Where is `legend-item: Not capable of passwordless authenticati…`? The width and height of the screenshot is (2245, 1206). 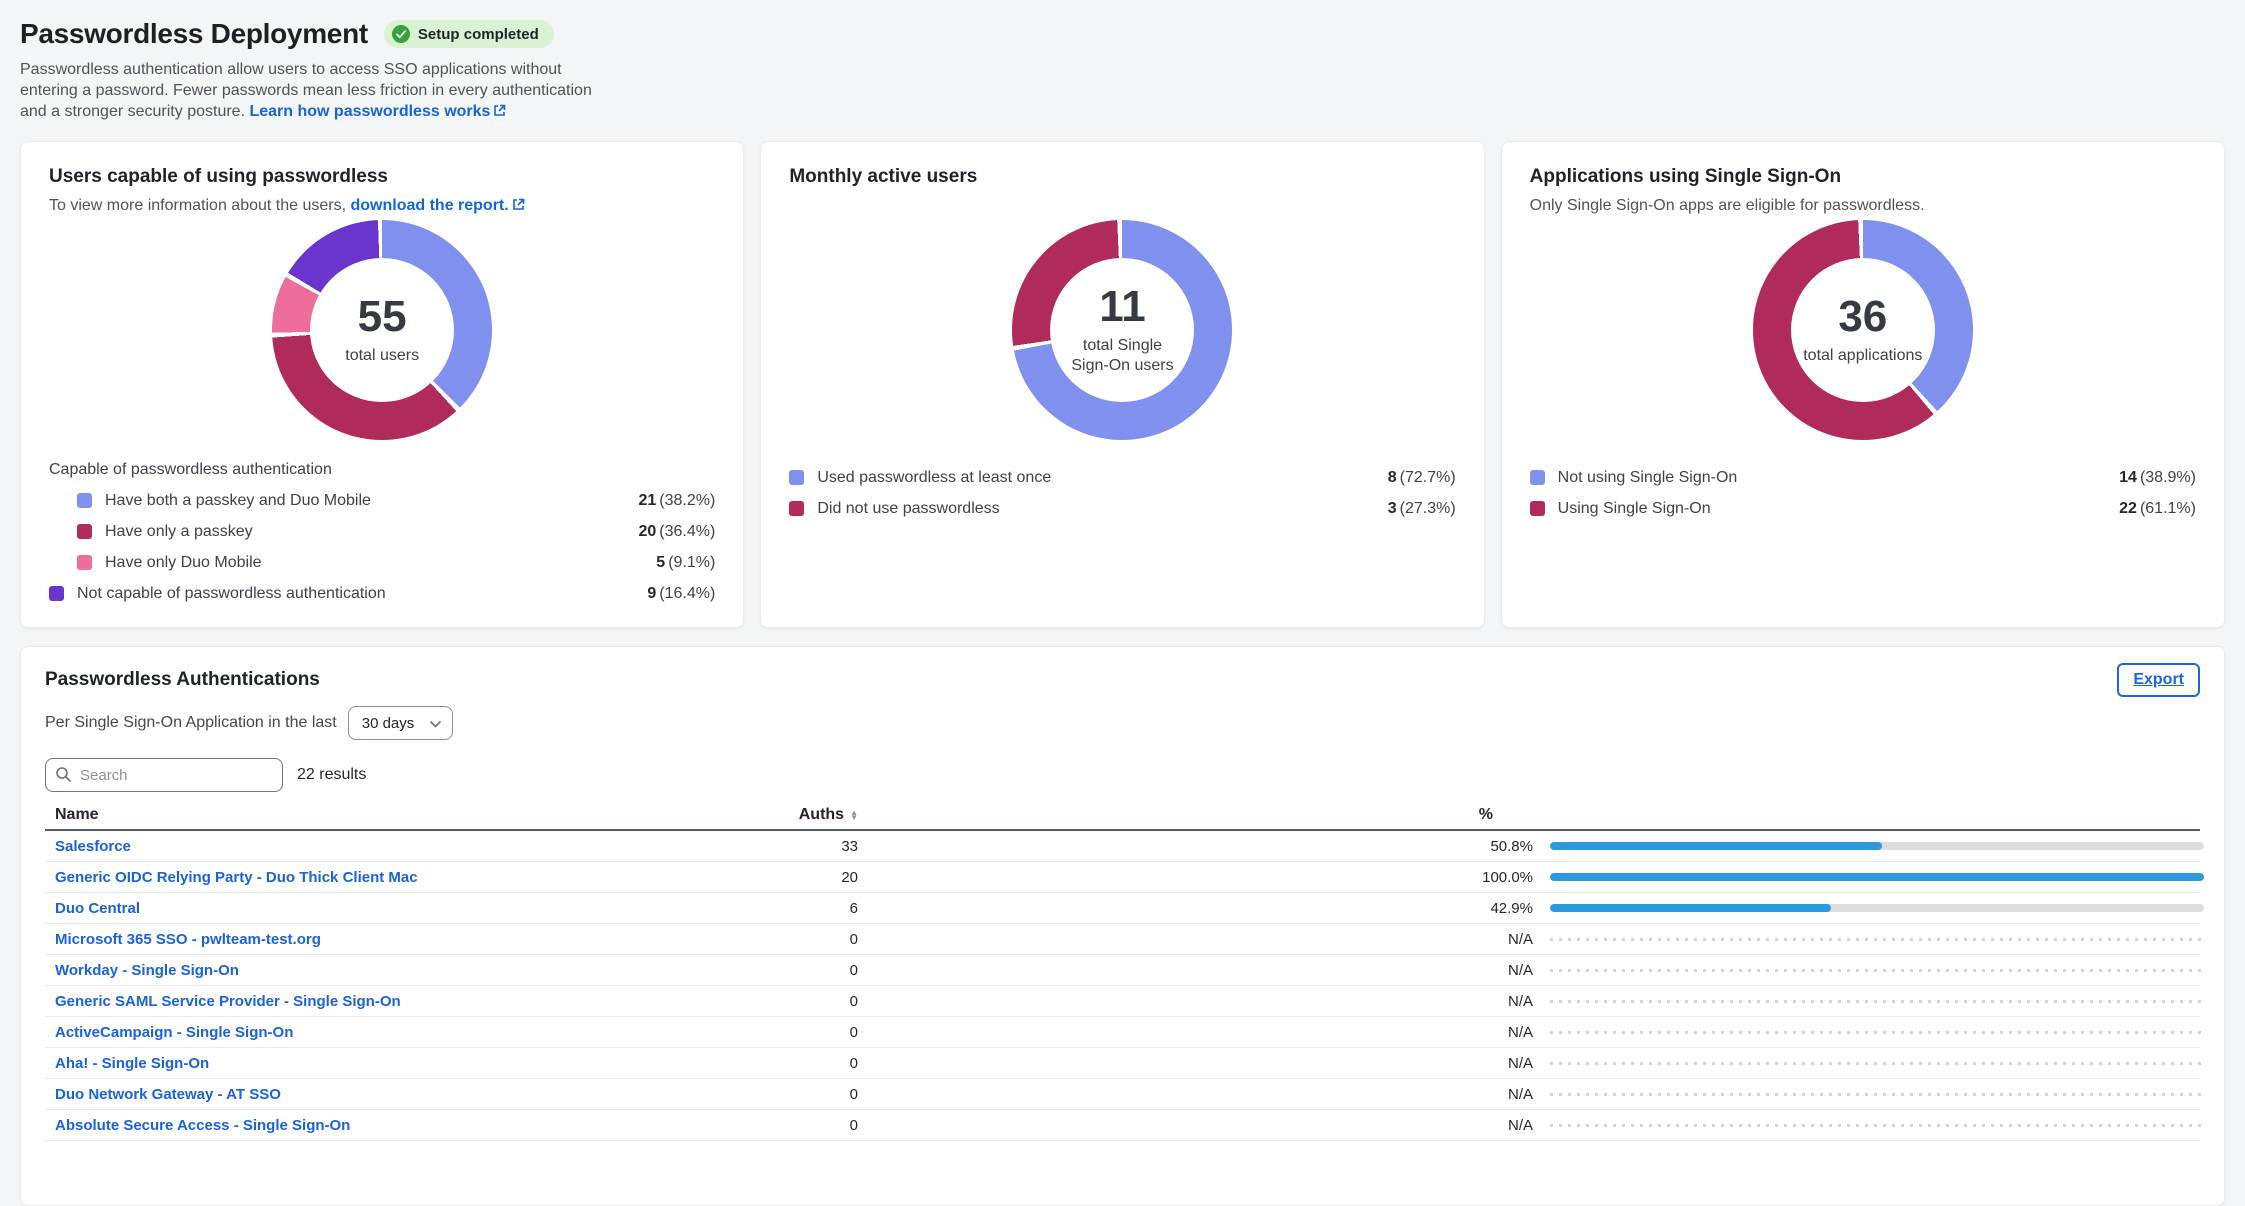 legend-item: Not capable of passwordless authenticati… is located at coordinates (382, 593).